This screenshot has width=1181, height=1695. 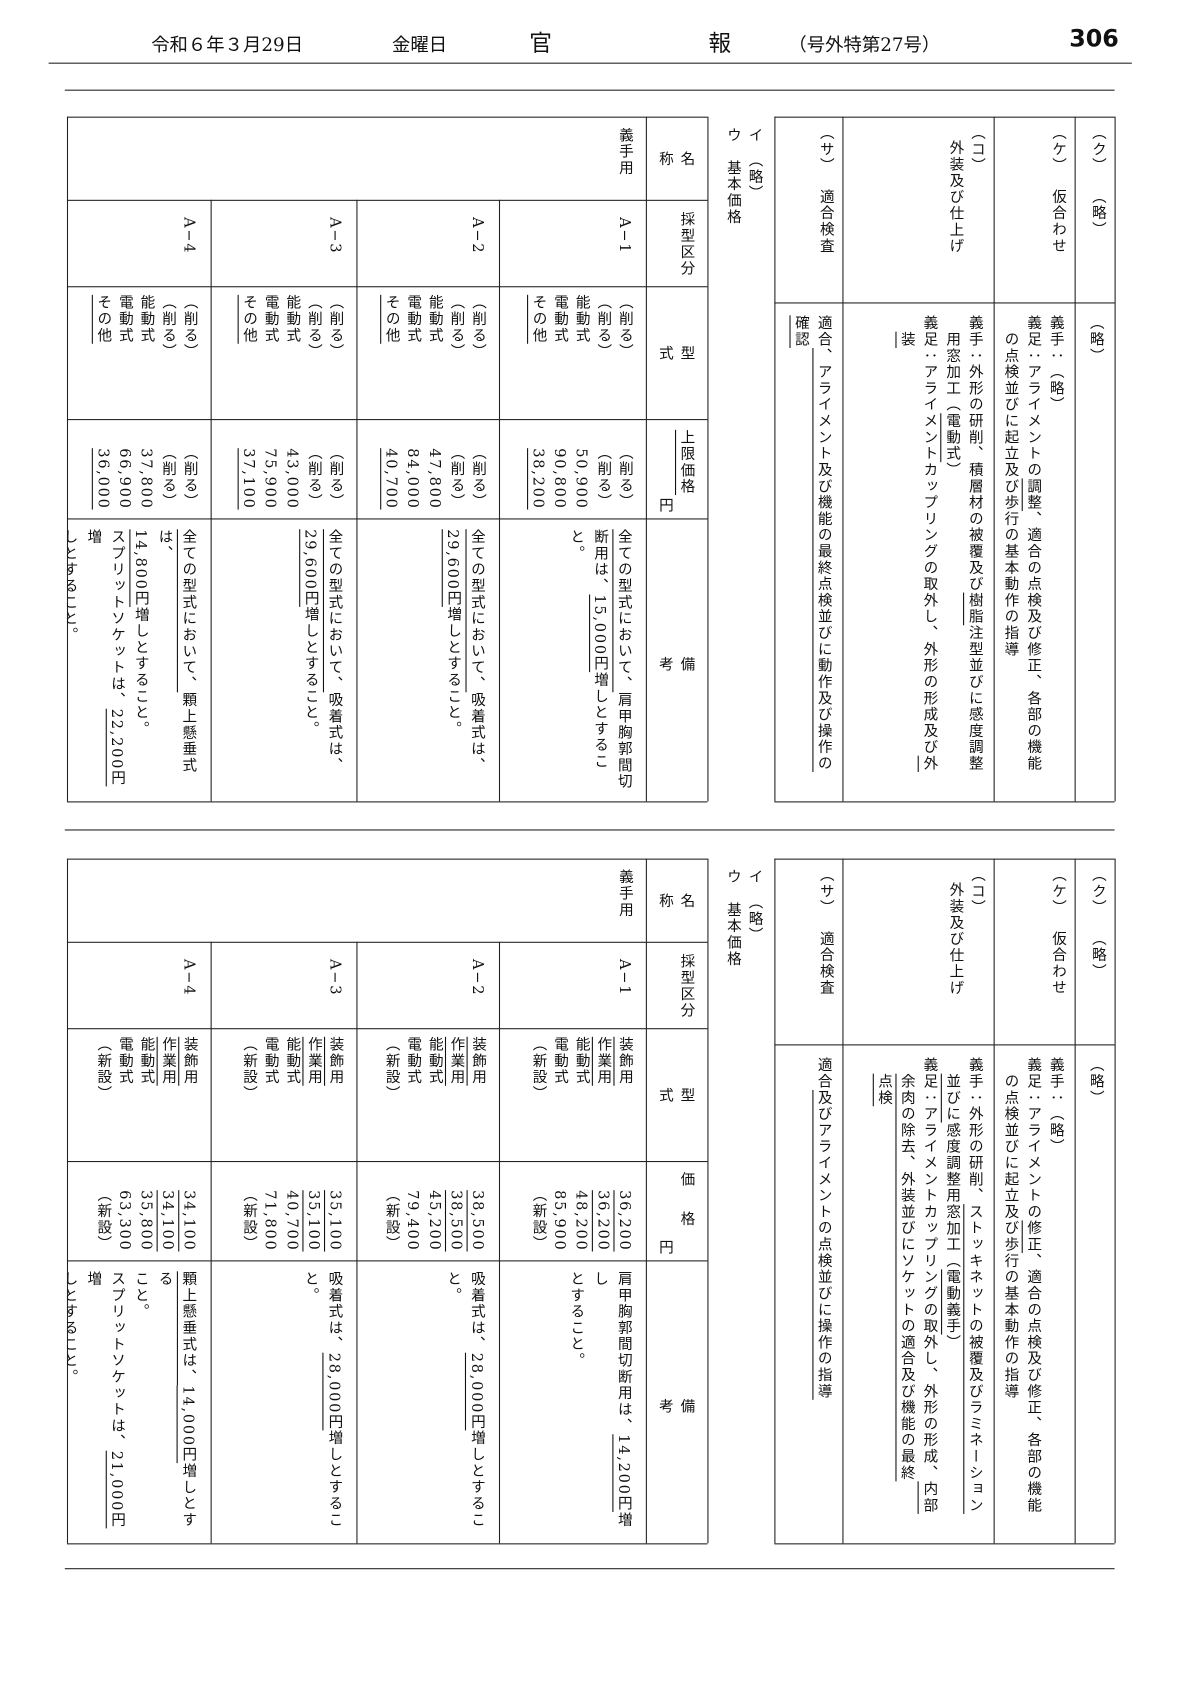 I want to click on column-header: 型式, so click(x=677, y=352).